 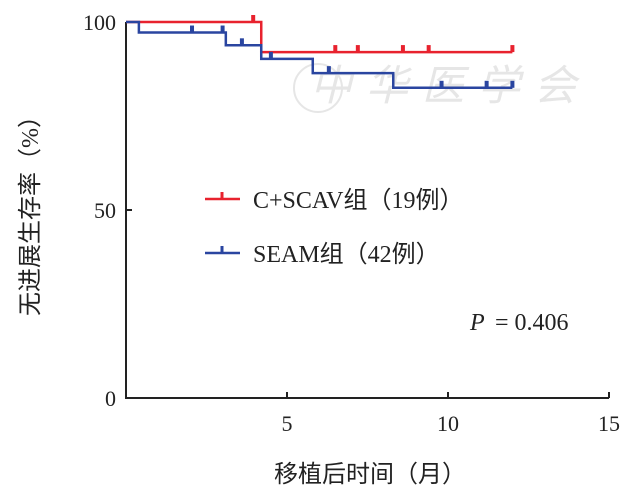 I want to click on x-tick-label: 5, so click(x=287, y=423).